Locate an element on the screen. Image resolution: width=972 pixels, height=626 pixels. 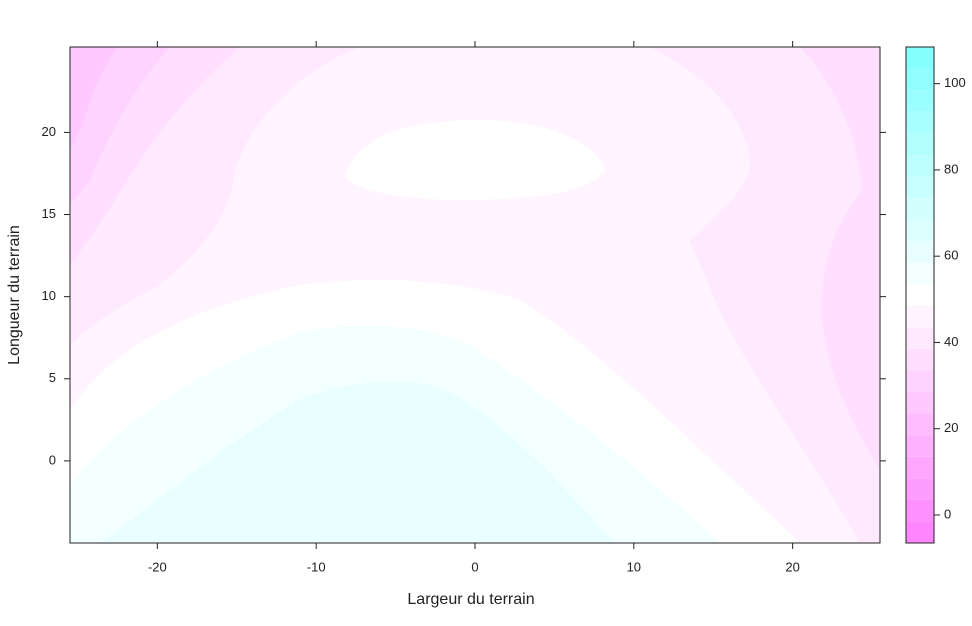
x-tick-label: 10 is located at coordinates (634, 566).